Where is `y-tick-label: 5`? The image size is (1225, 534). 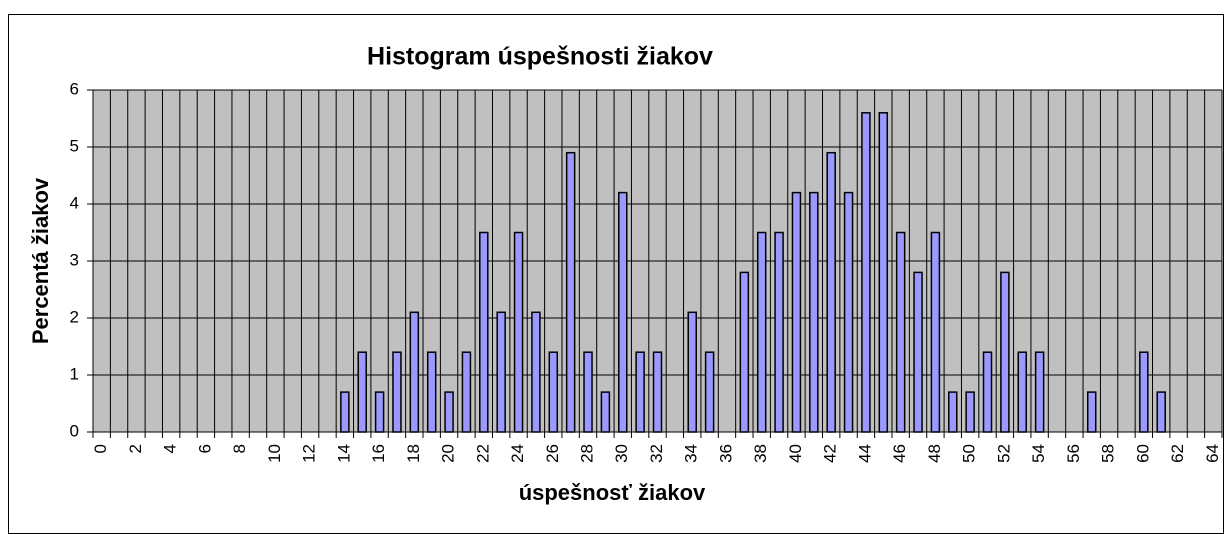
y-tick-label: 5 is located at coordinates (74, 145).